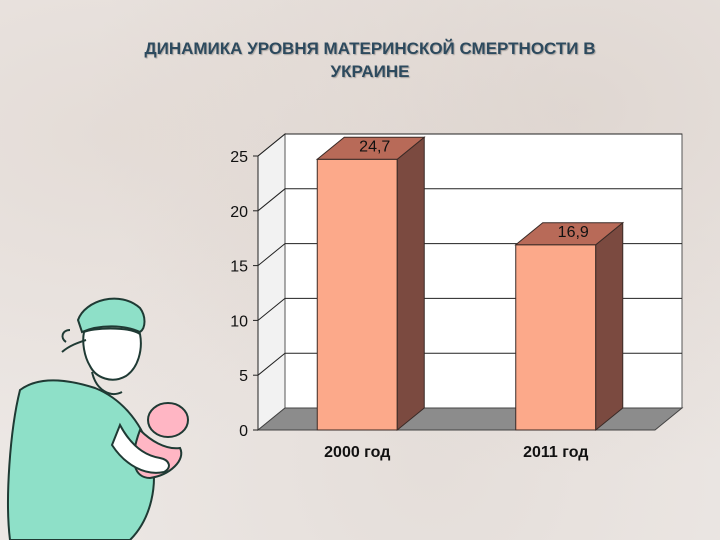 Image resolution: width=720 pixels, height=540 pixels. Describe the element at coordinates (555, 452) in the screenshot. I see `x-category-label: 2011 год` at that location.